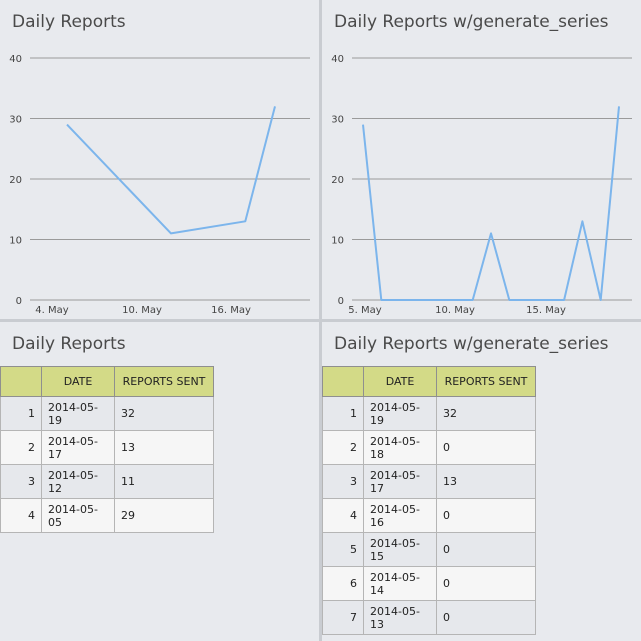 This screenshot has width=641, height=641. I want to click on reports-sent-cell: 29, so click(164, 515).